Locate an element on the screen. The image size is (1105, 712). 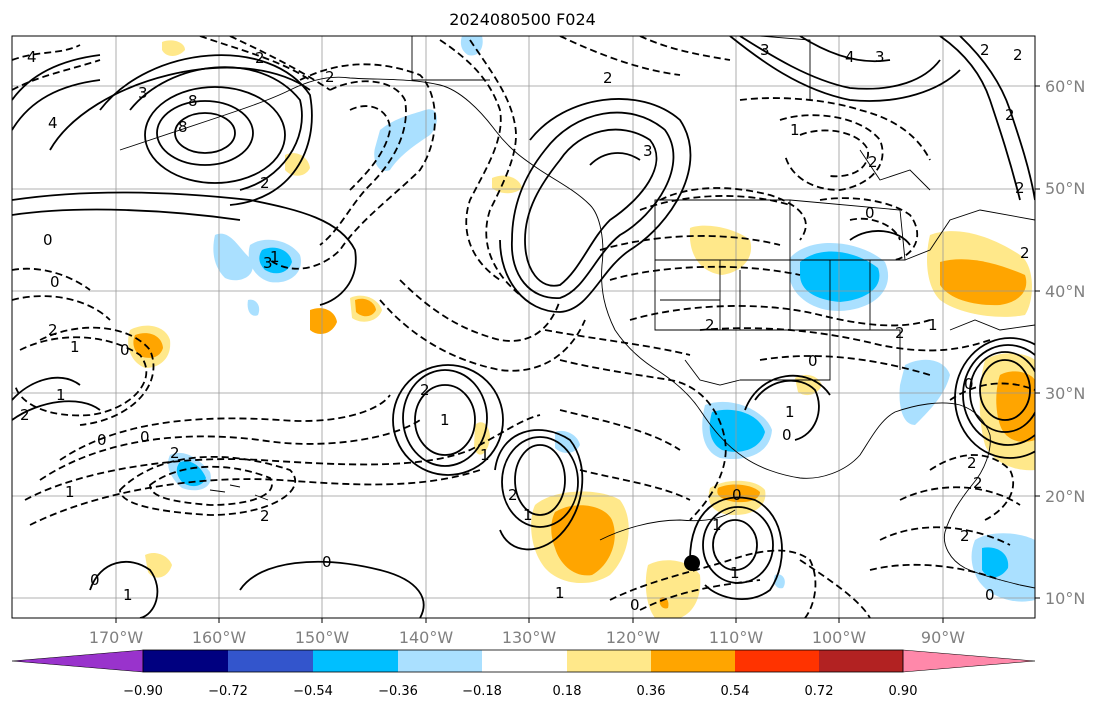
colorbar-tick-label: 0.90 is located at coordinates (903, 691).